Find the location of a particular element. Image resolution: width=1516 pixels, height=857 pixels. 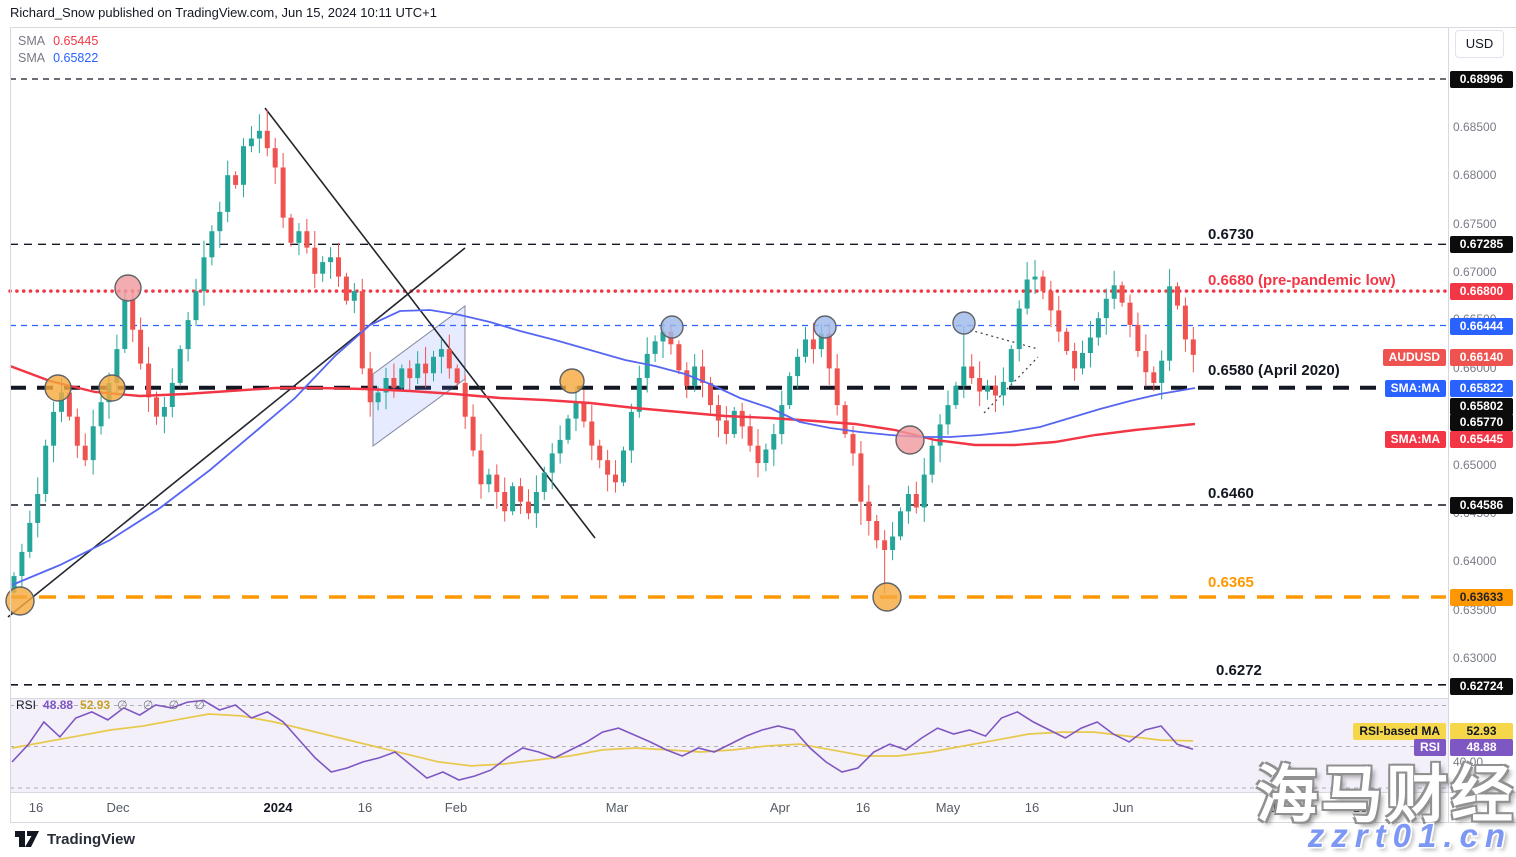

level-annotation: 0.6365 is located at coordinates (1231, 582).